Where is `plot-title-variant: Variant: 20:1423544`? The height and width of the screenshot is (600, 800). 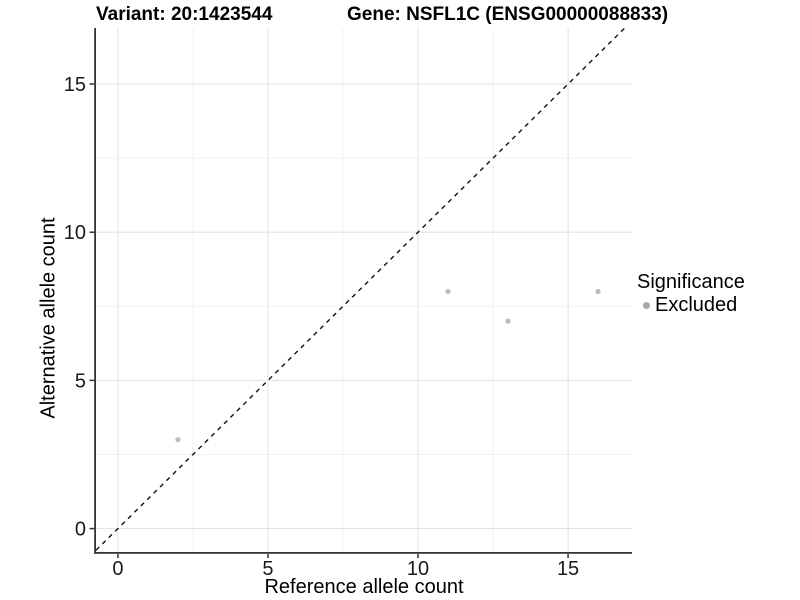 plot-title-variant: Variant: 20:1423544 is located at coordinates (184, 14).